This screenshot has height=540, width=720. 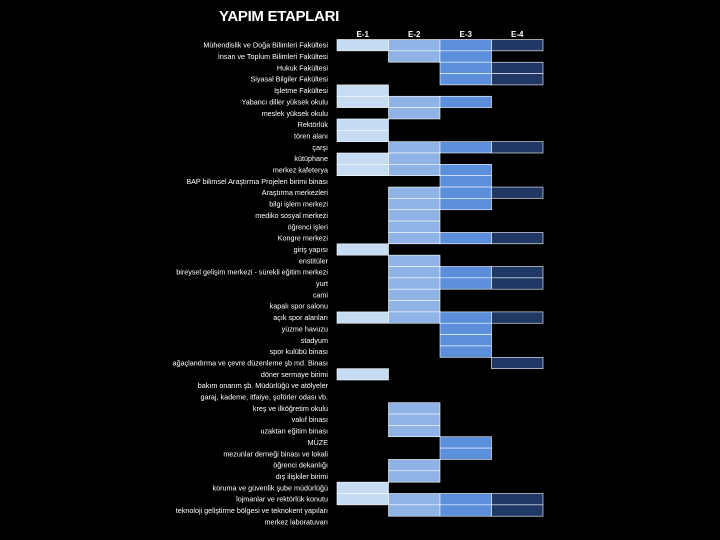 I want to click on column-header-e-4: E-4, so click(x=517, y=34).